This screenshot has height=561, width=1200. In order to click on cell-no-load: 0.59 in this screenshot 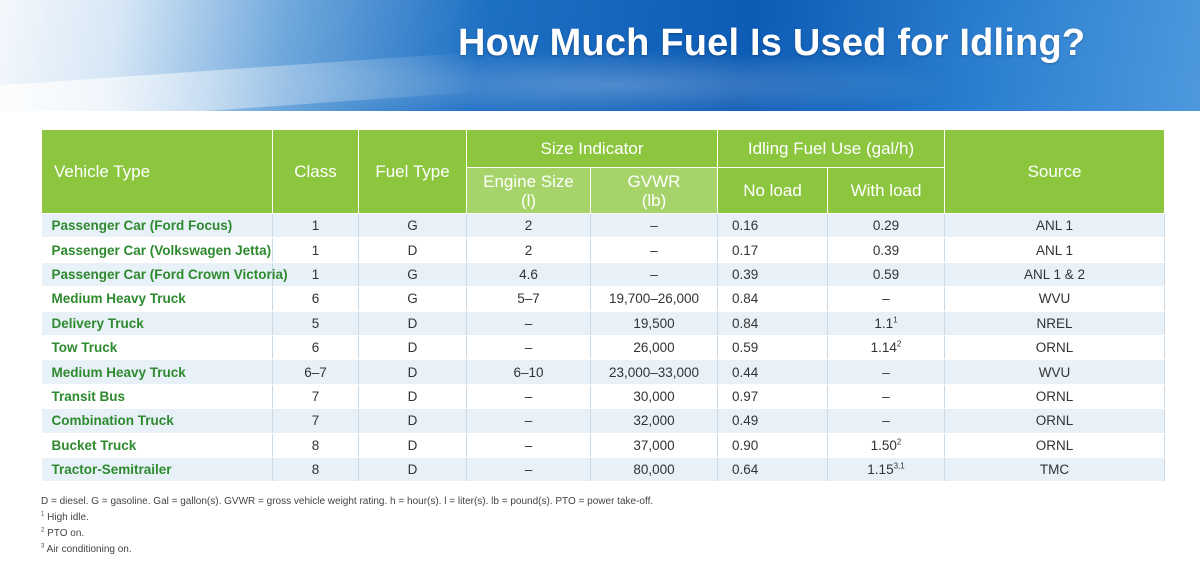, I will do `click(772, 348)`.